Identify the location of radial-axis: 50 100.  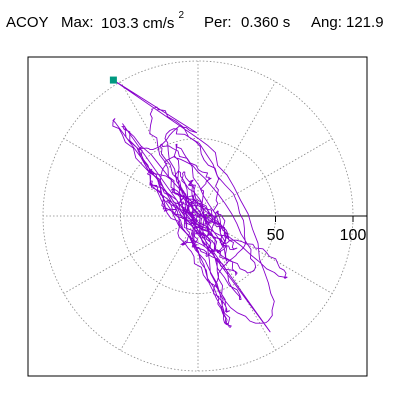
(282, 229).